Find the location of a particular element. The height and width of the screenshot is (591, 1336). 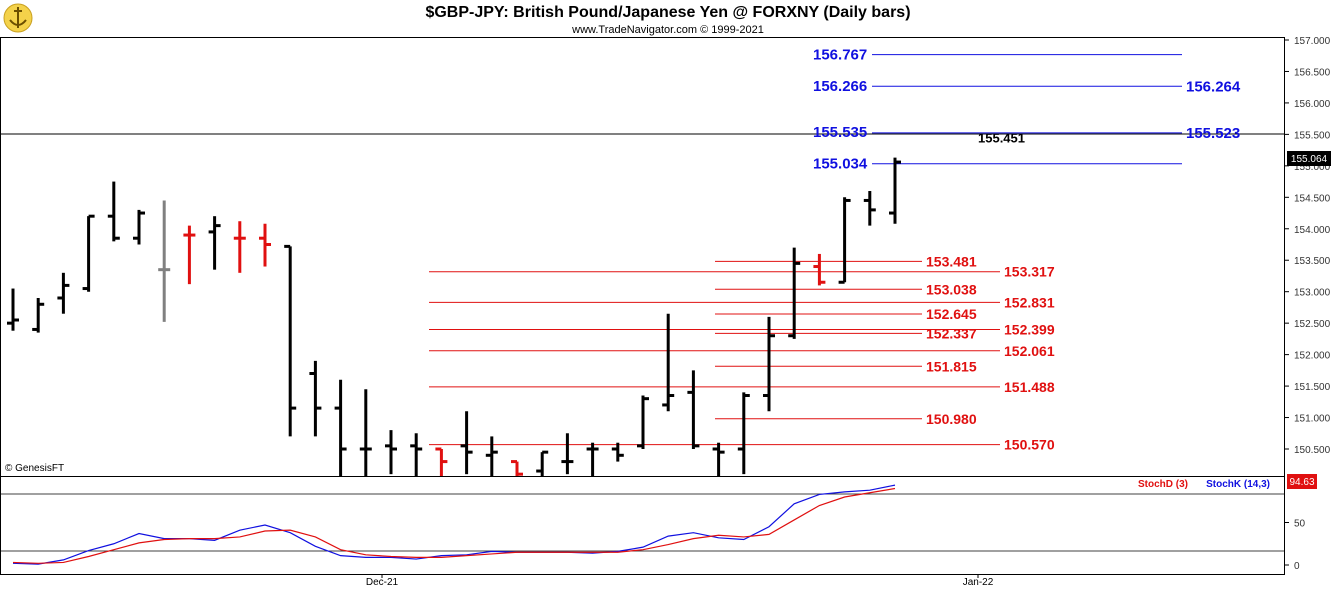

y-tick-label: 154.000 is located at coordinates (1312, 230).